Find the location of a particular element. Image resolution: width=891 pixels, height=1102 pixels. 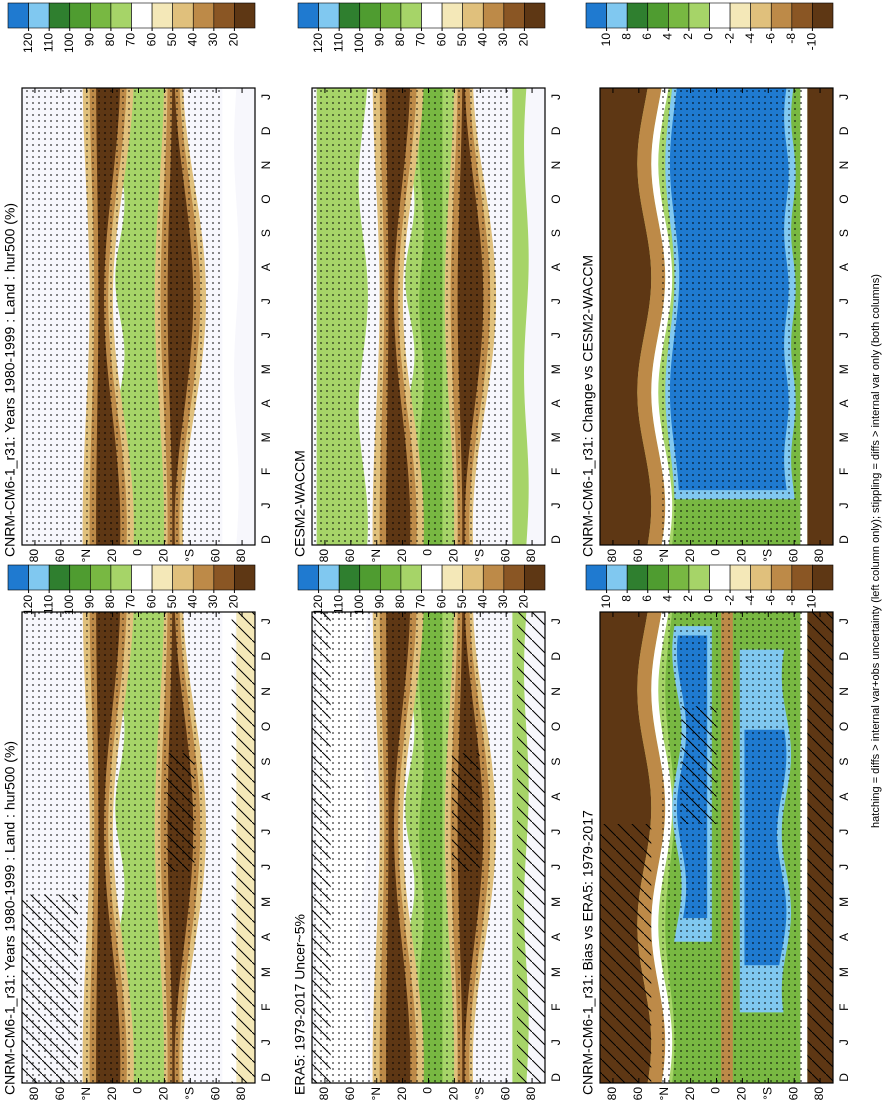

colorbar-label: 0 is located at coordinates (709, 598).